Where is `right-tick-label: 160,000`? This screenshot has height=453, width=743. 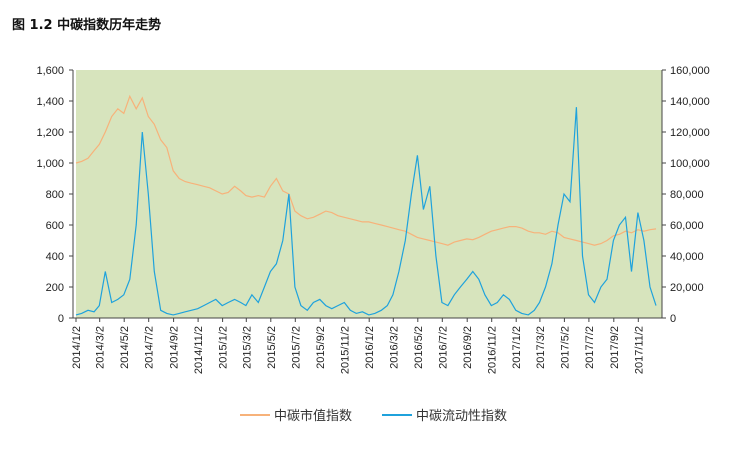
right-tick-label: 160,000 is located at coordinates (690, 71).